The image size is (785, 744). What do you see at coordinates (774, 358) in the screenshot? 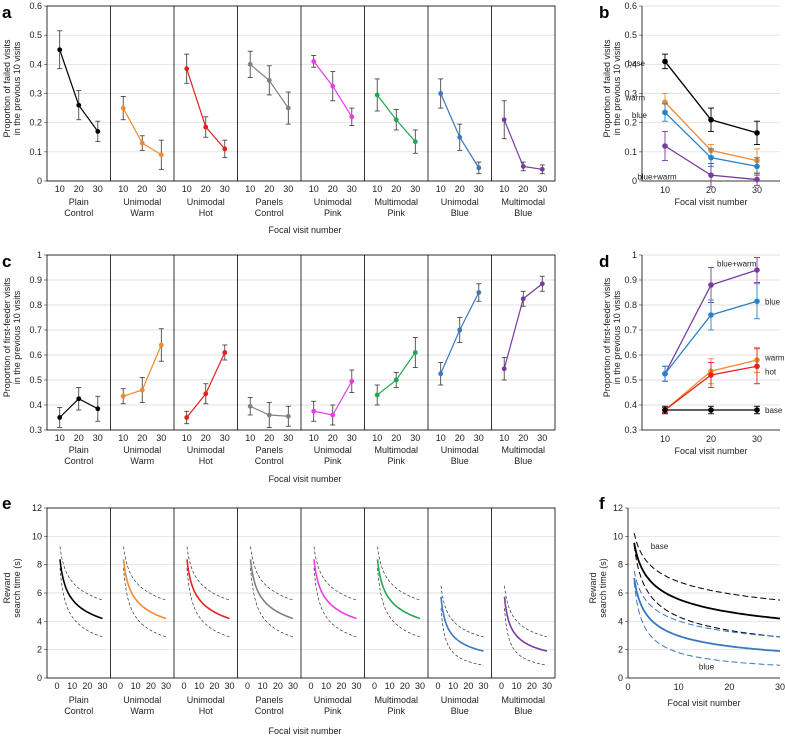
I see `d-series-annotation: warm` at bounding box center [774, 358].